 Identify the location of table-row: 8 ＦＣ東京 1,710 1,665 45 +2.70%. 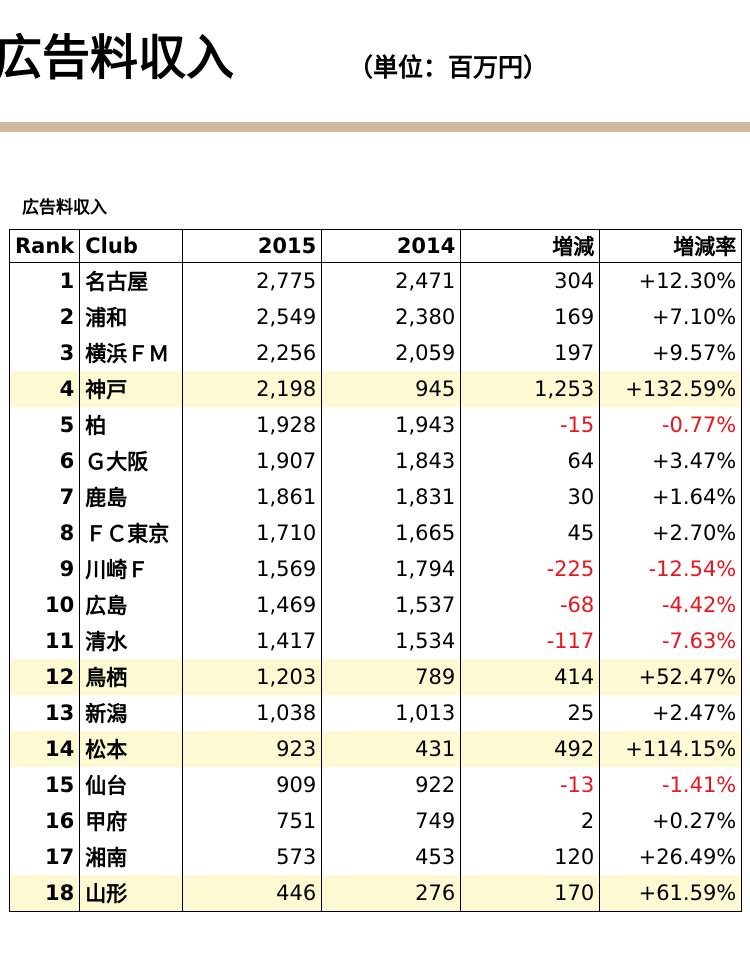
(375, 533).